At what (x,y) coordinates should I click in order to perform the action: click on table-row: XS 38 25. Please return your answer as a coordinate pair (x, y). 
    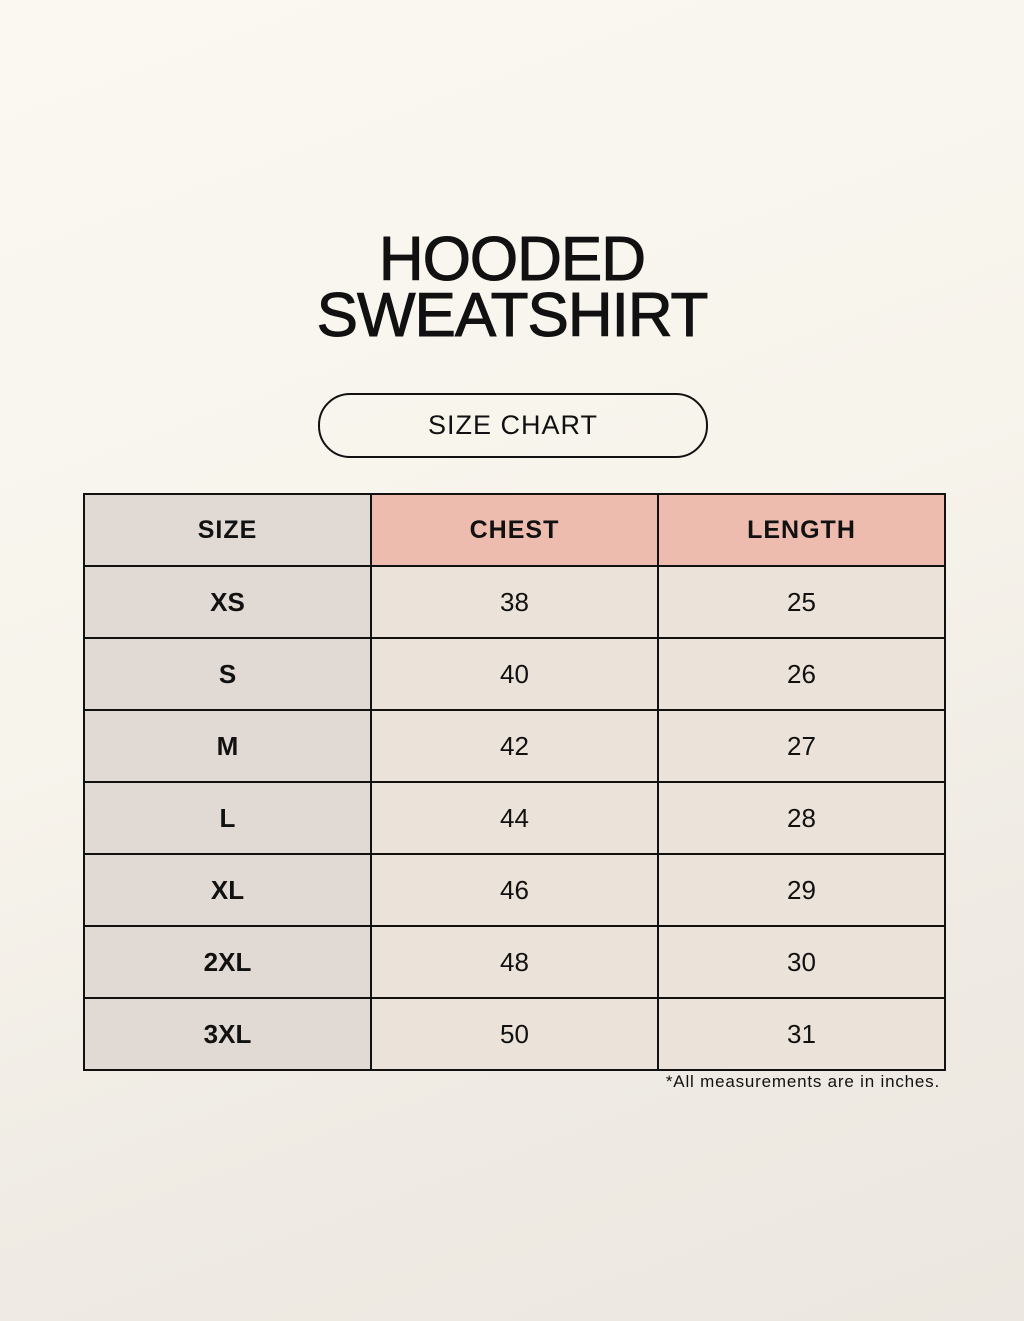
    Looking at the image, I should click on (514, 602).